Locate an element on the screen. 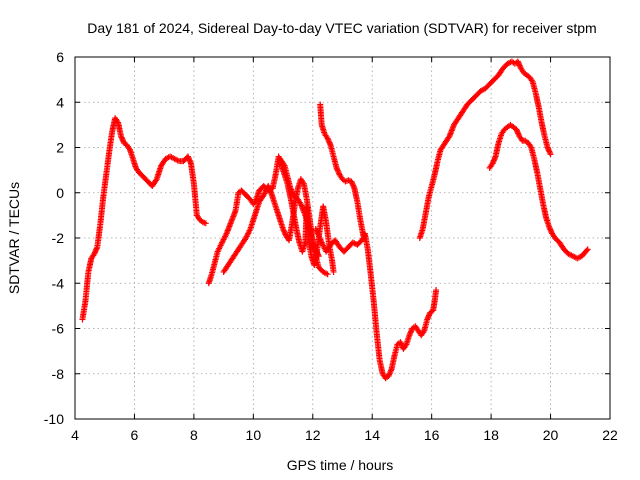  series-track-g is located at coordinates (485, 149).